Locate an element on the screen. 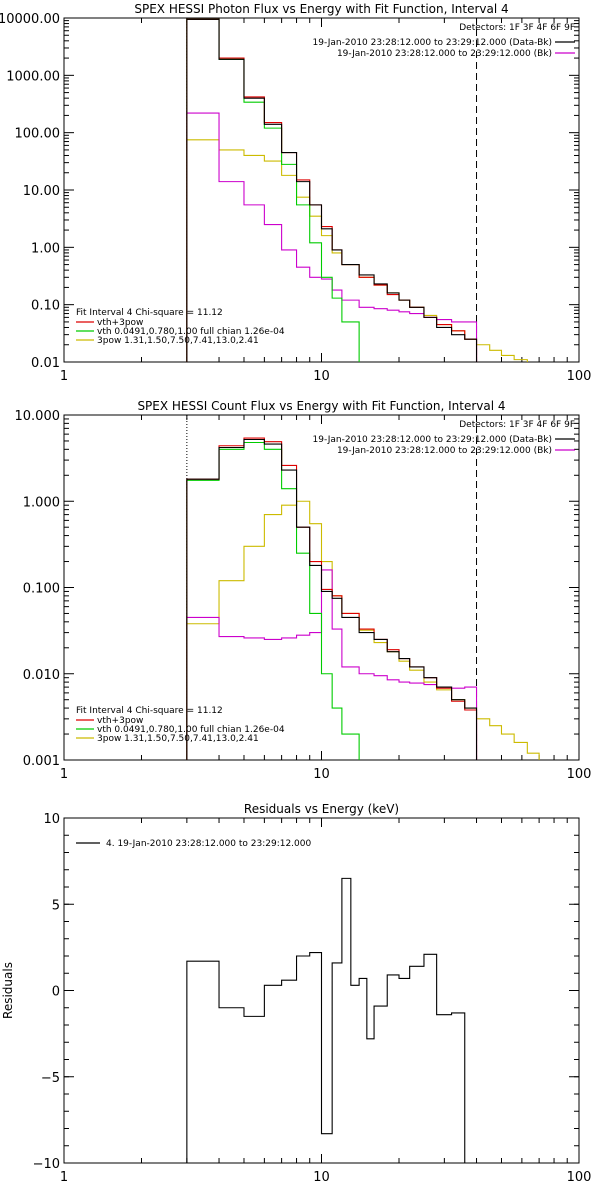 This screenshot has height=1200, width=600. y-tick-label: 5 is located at coordinates (56, 905).